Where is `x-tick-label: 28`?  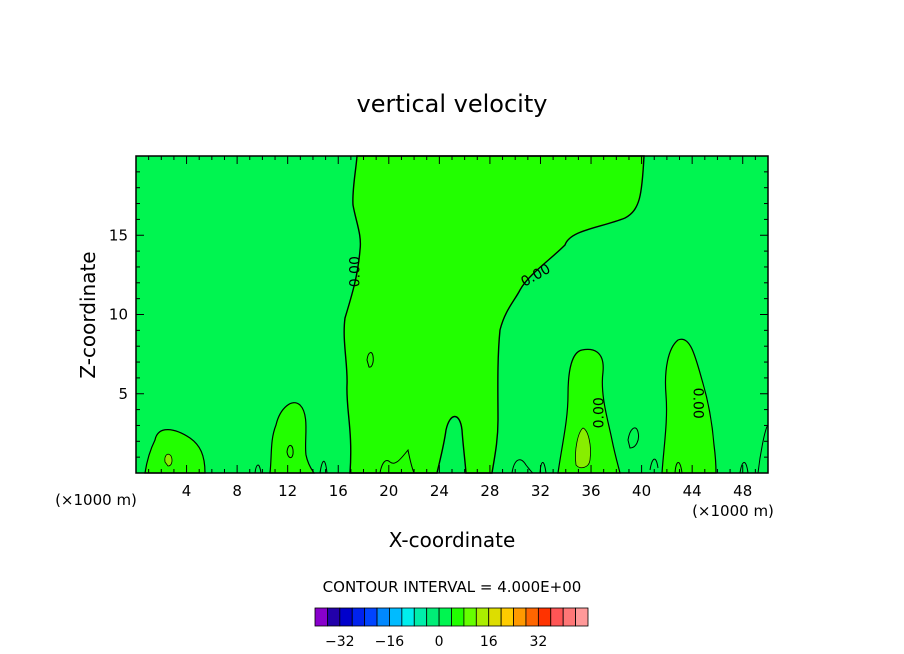
x-tick-label: 28 is located at coordinates (489, 491).